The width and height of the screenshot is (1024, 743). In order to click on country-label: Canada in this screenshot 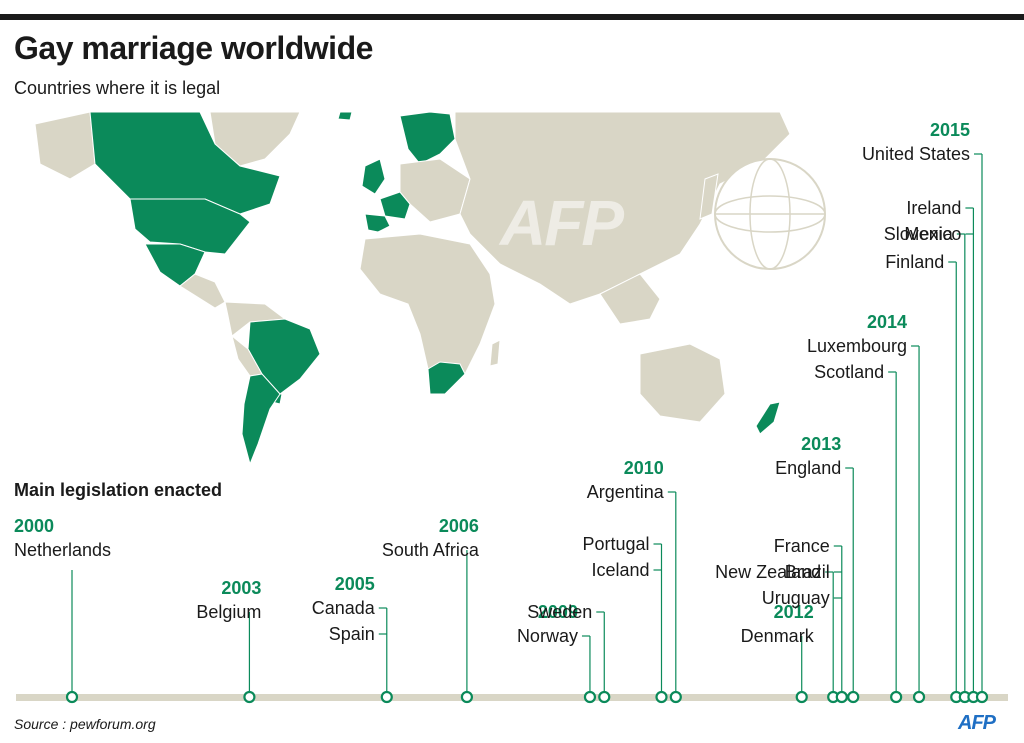, I will do `click(344, 608)`.